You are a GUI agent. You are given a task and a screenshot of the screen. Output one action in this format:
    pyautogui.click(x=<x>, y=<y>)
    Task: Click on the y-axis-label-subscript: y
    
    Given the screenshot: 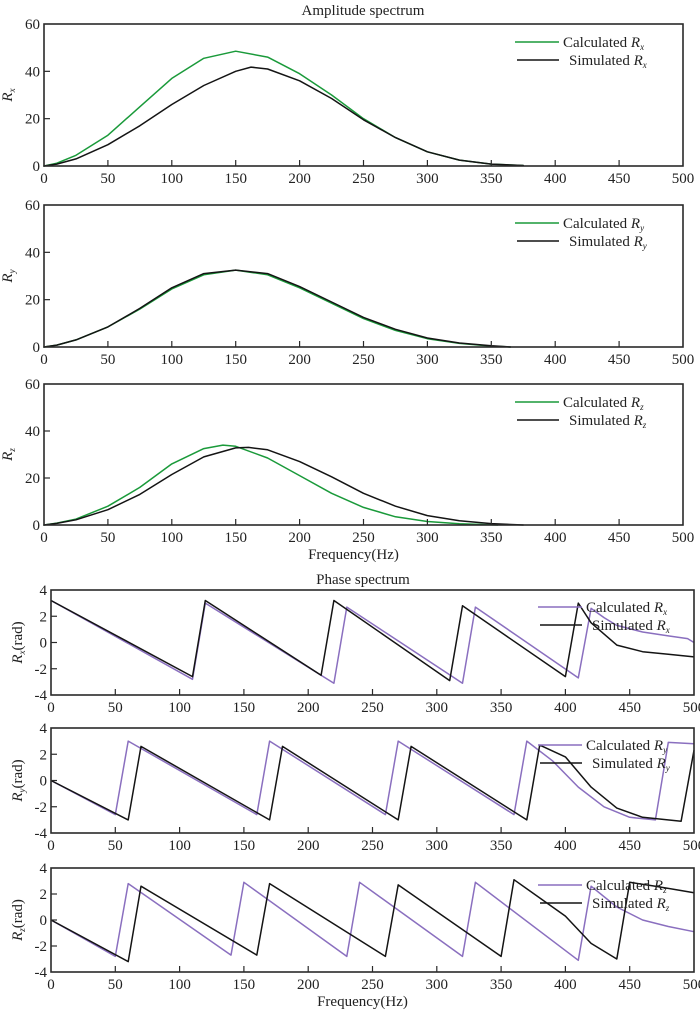 What is the action you would take?
    pyautogui.click(x=12, y=271)
    